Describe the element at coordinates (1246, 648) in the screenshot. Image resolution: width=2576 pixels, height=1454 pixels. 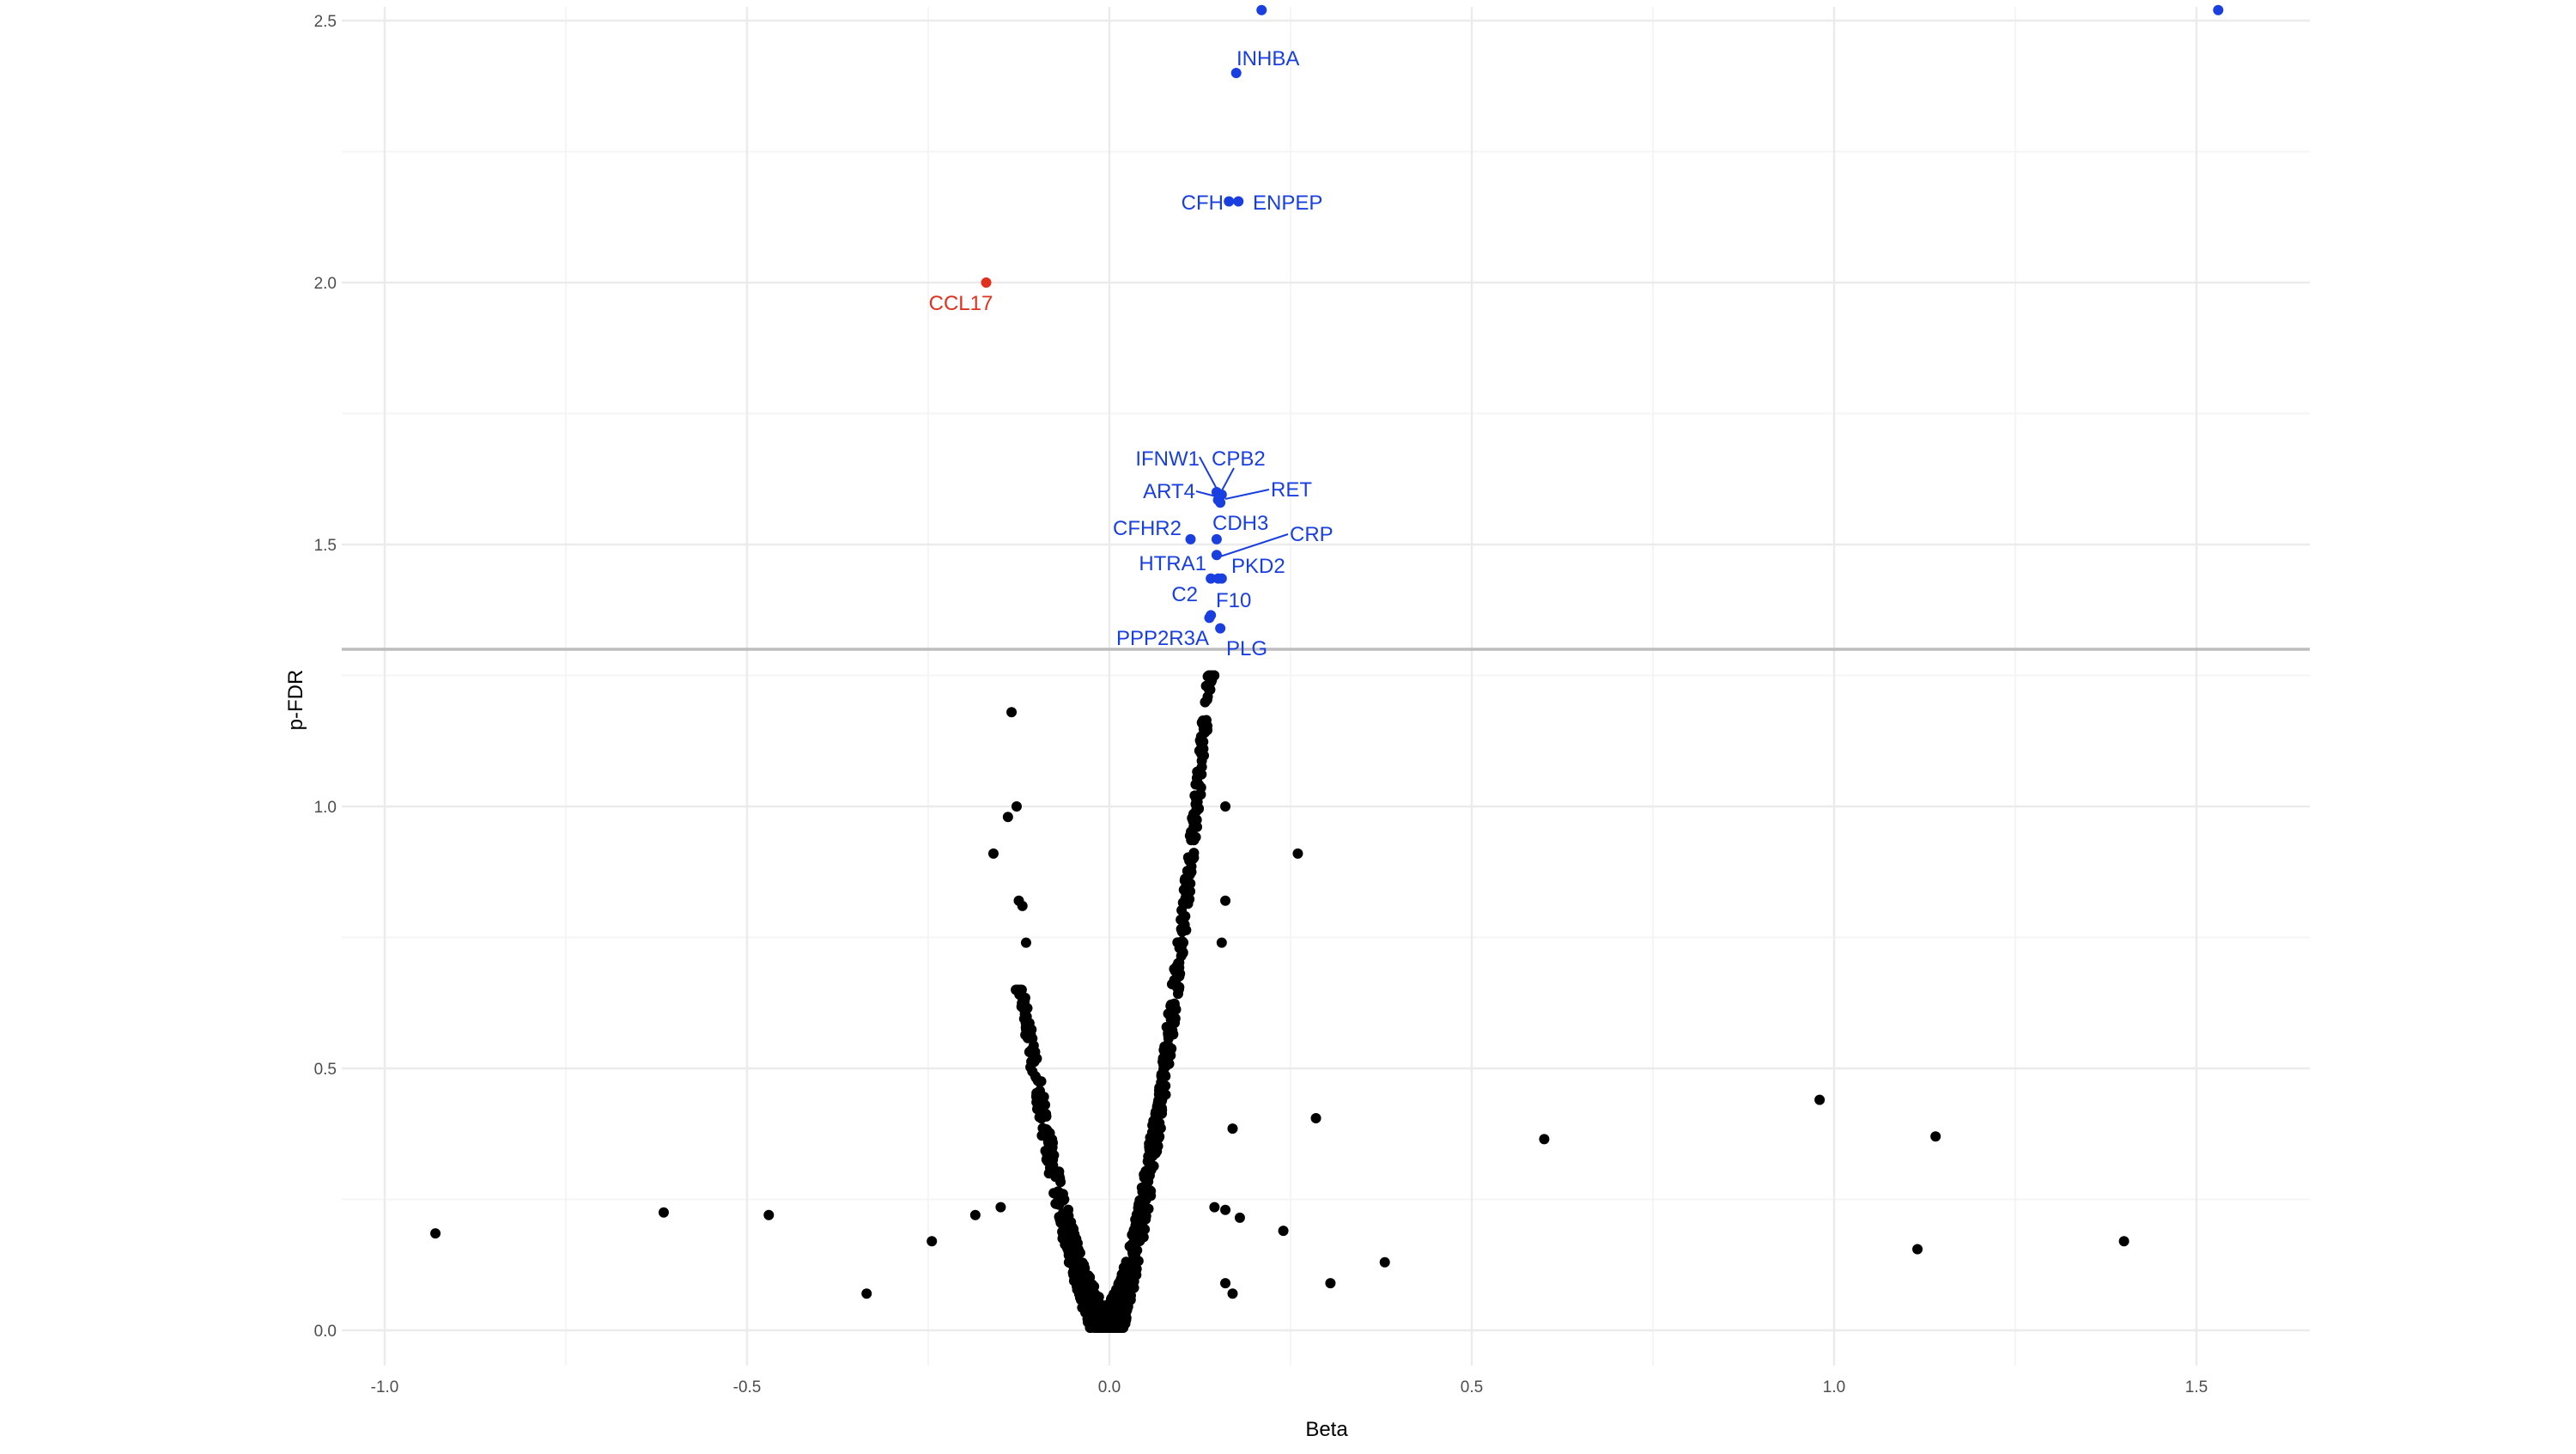
I see `gene-label: PLG` at that location.